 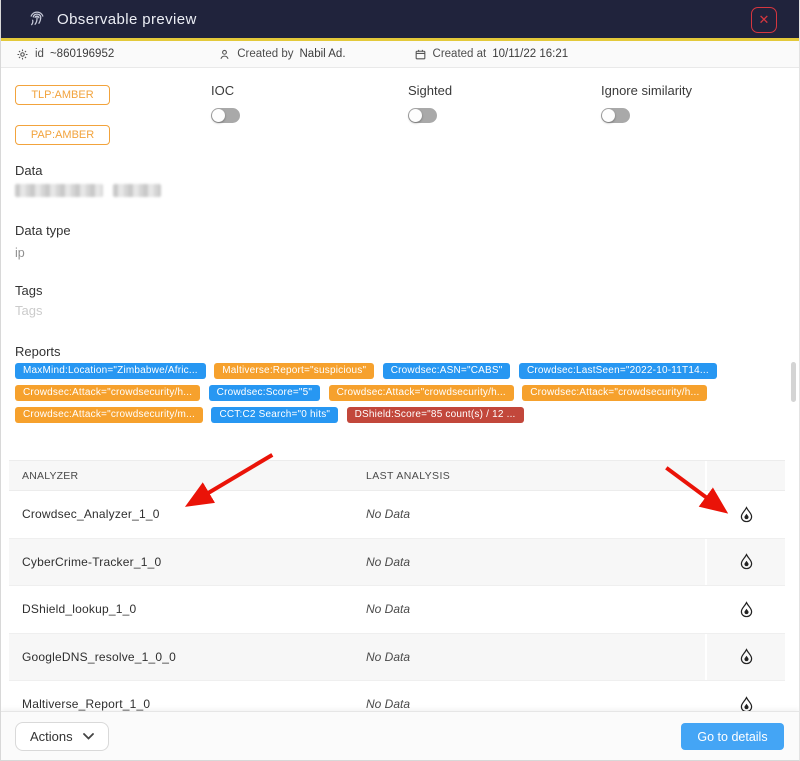 What do you see at coordinates (745, 475) in the screenshot?
I see `column-header-actions` at bounding box center [745, 475].